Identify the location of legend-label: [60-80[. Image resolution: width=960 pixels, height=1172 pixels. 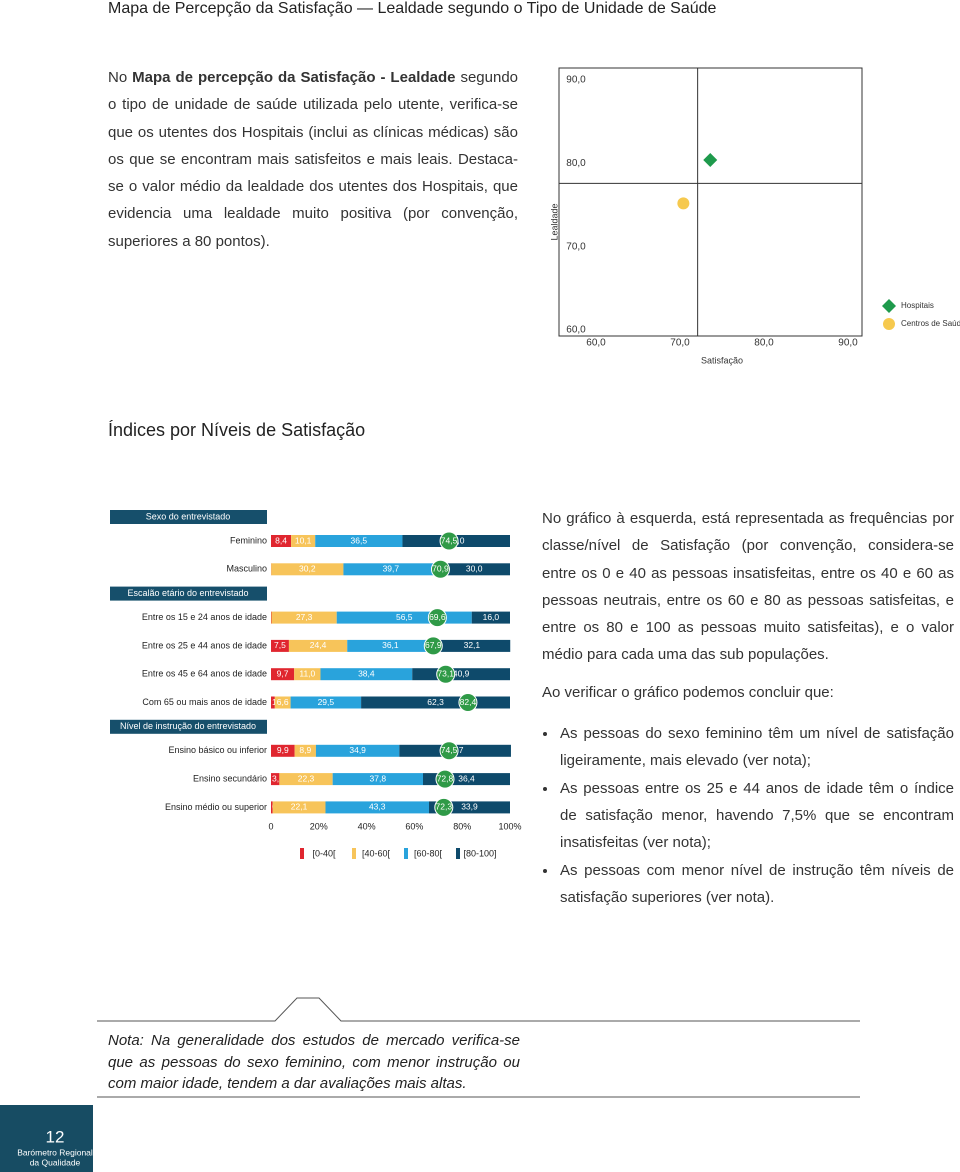
(428, 853).